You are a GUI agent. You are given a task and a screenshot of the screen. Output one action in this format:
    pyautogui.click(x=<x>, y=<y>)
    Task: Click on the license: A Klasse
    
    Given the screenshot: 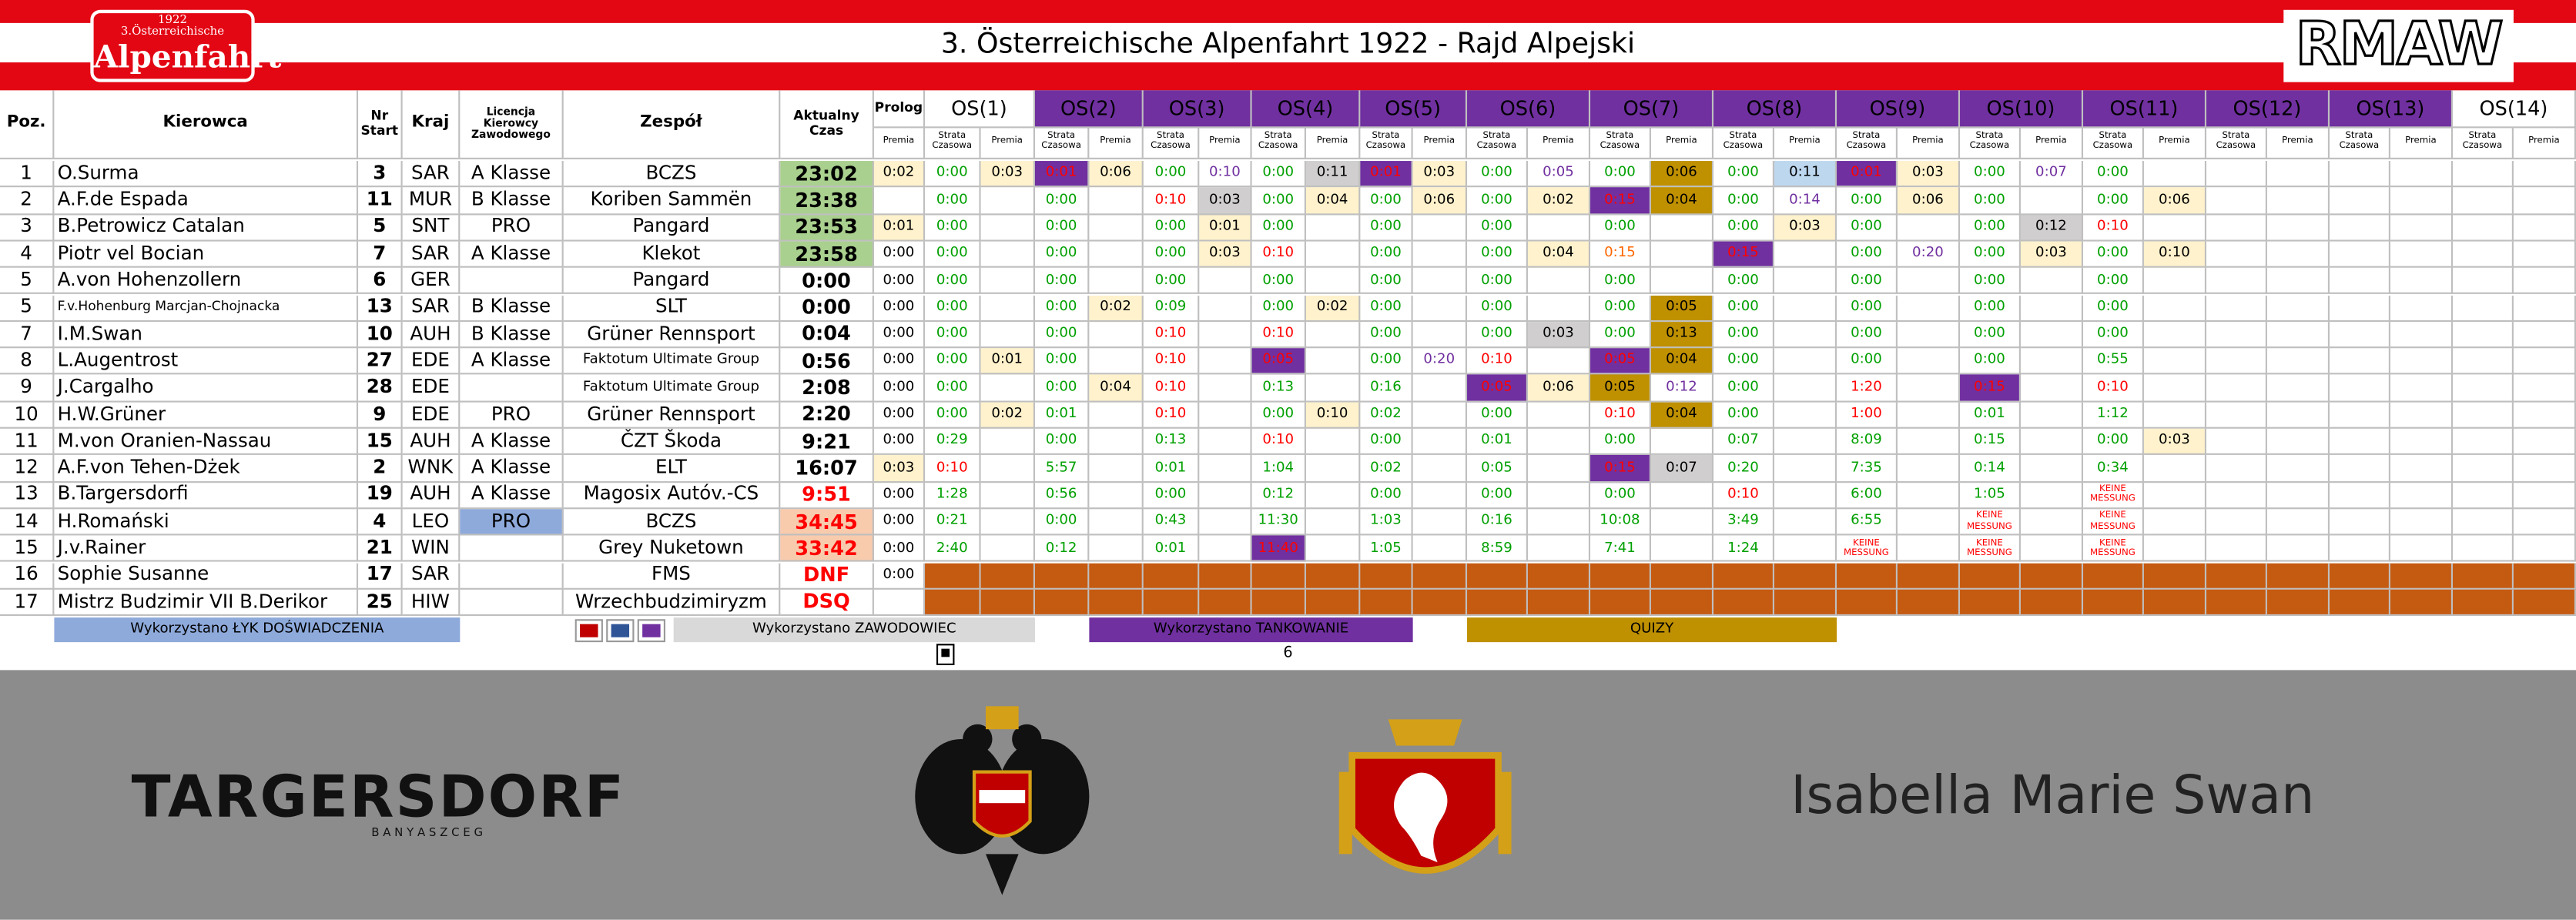 What is the action you would take?
    pyautogui.click(x=512, y=496)
    